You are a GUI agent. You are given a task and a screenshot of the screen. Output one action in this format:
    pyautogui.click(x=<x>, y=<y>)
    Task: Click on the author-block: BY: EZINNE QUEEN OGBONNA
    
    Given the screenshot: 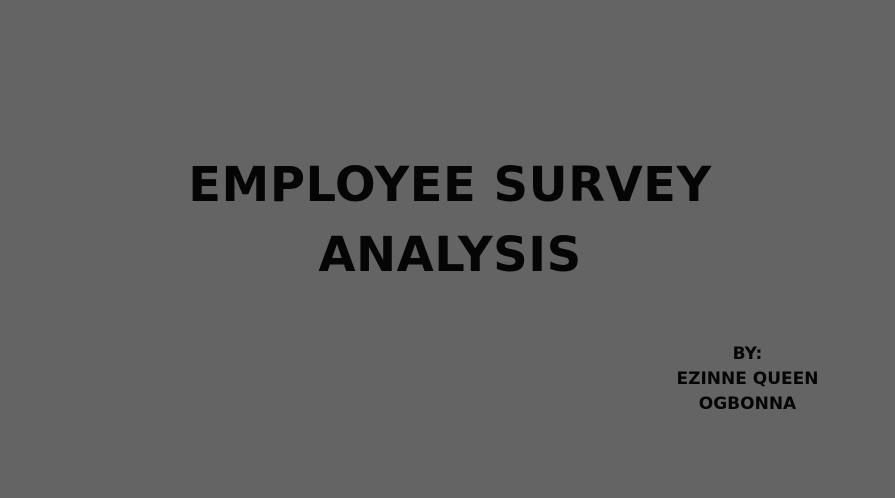 What is the action you would take?
    pyautogui.click(x=747, y=379)
    